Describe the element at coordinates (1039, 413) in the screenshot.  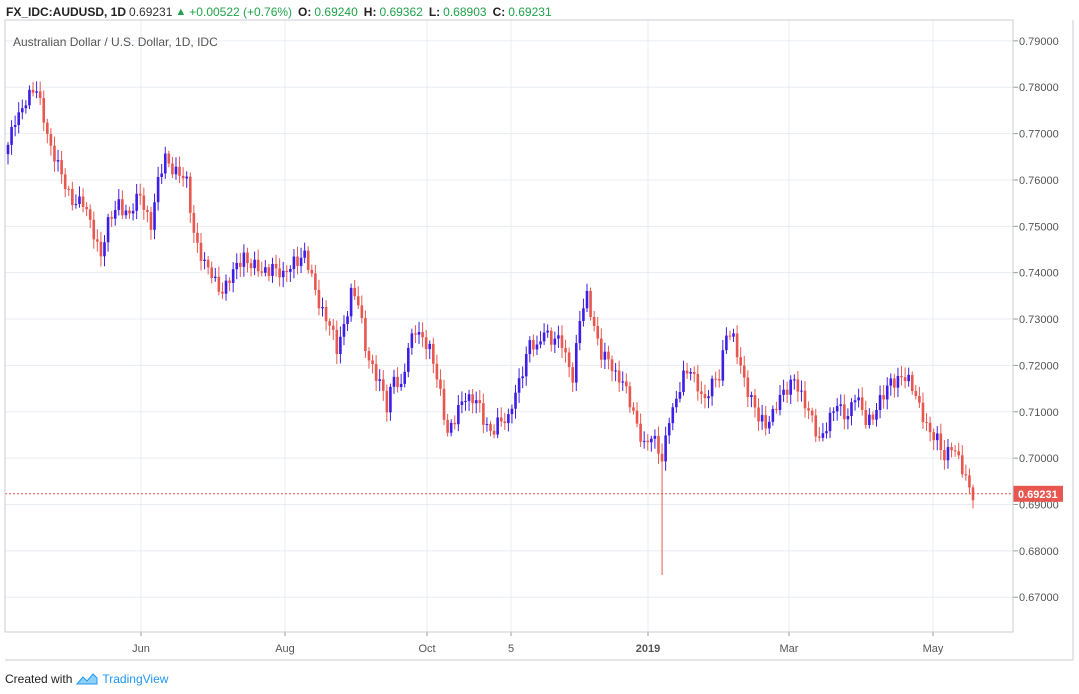
I see `price-tick-label: 0.71000` at that location.